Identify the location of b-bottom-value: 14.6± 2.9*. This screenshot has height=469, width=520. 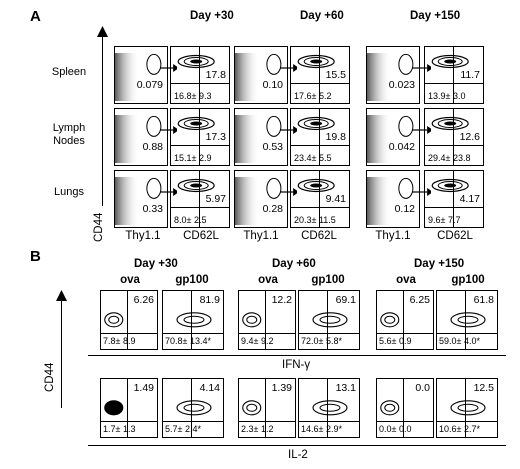
(321, 429).